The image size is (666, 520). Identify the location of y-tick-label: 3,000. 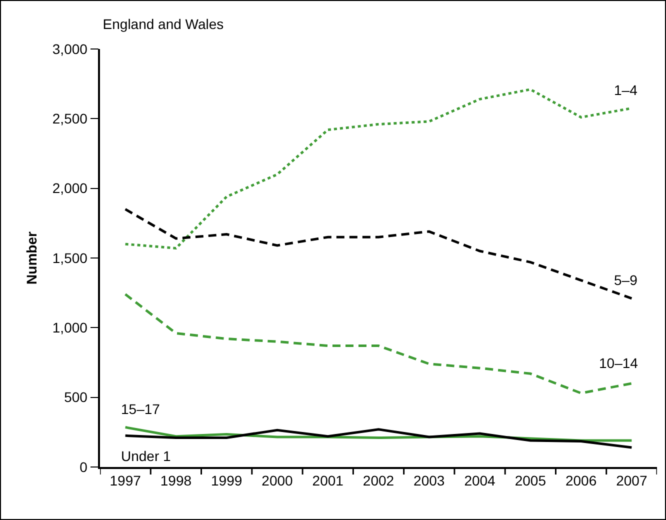
(70, 48).